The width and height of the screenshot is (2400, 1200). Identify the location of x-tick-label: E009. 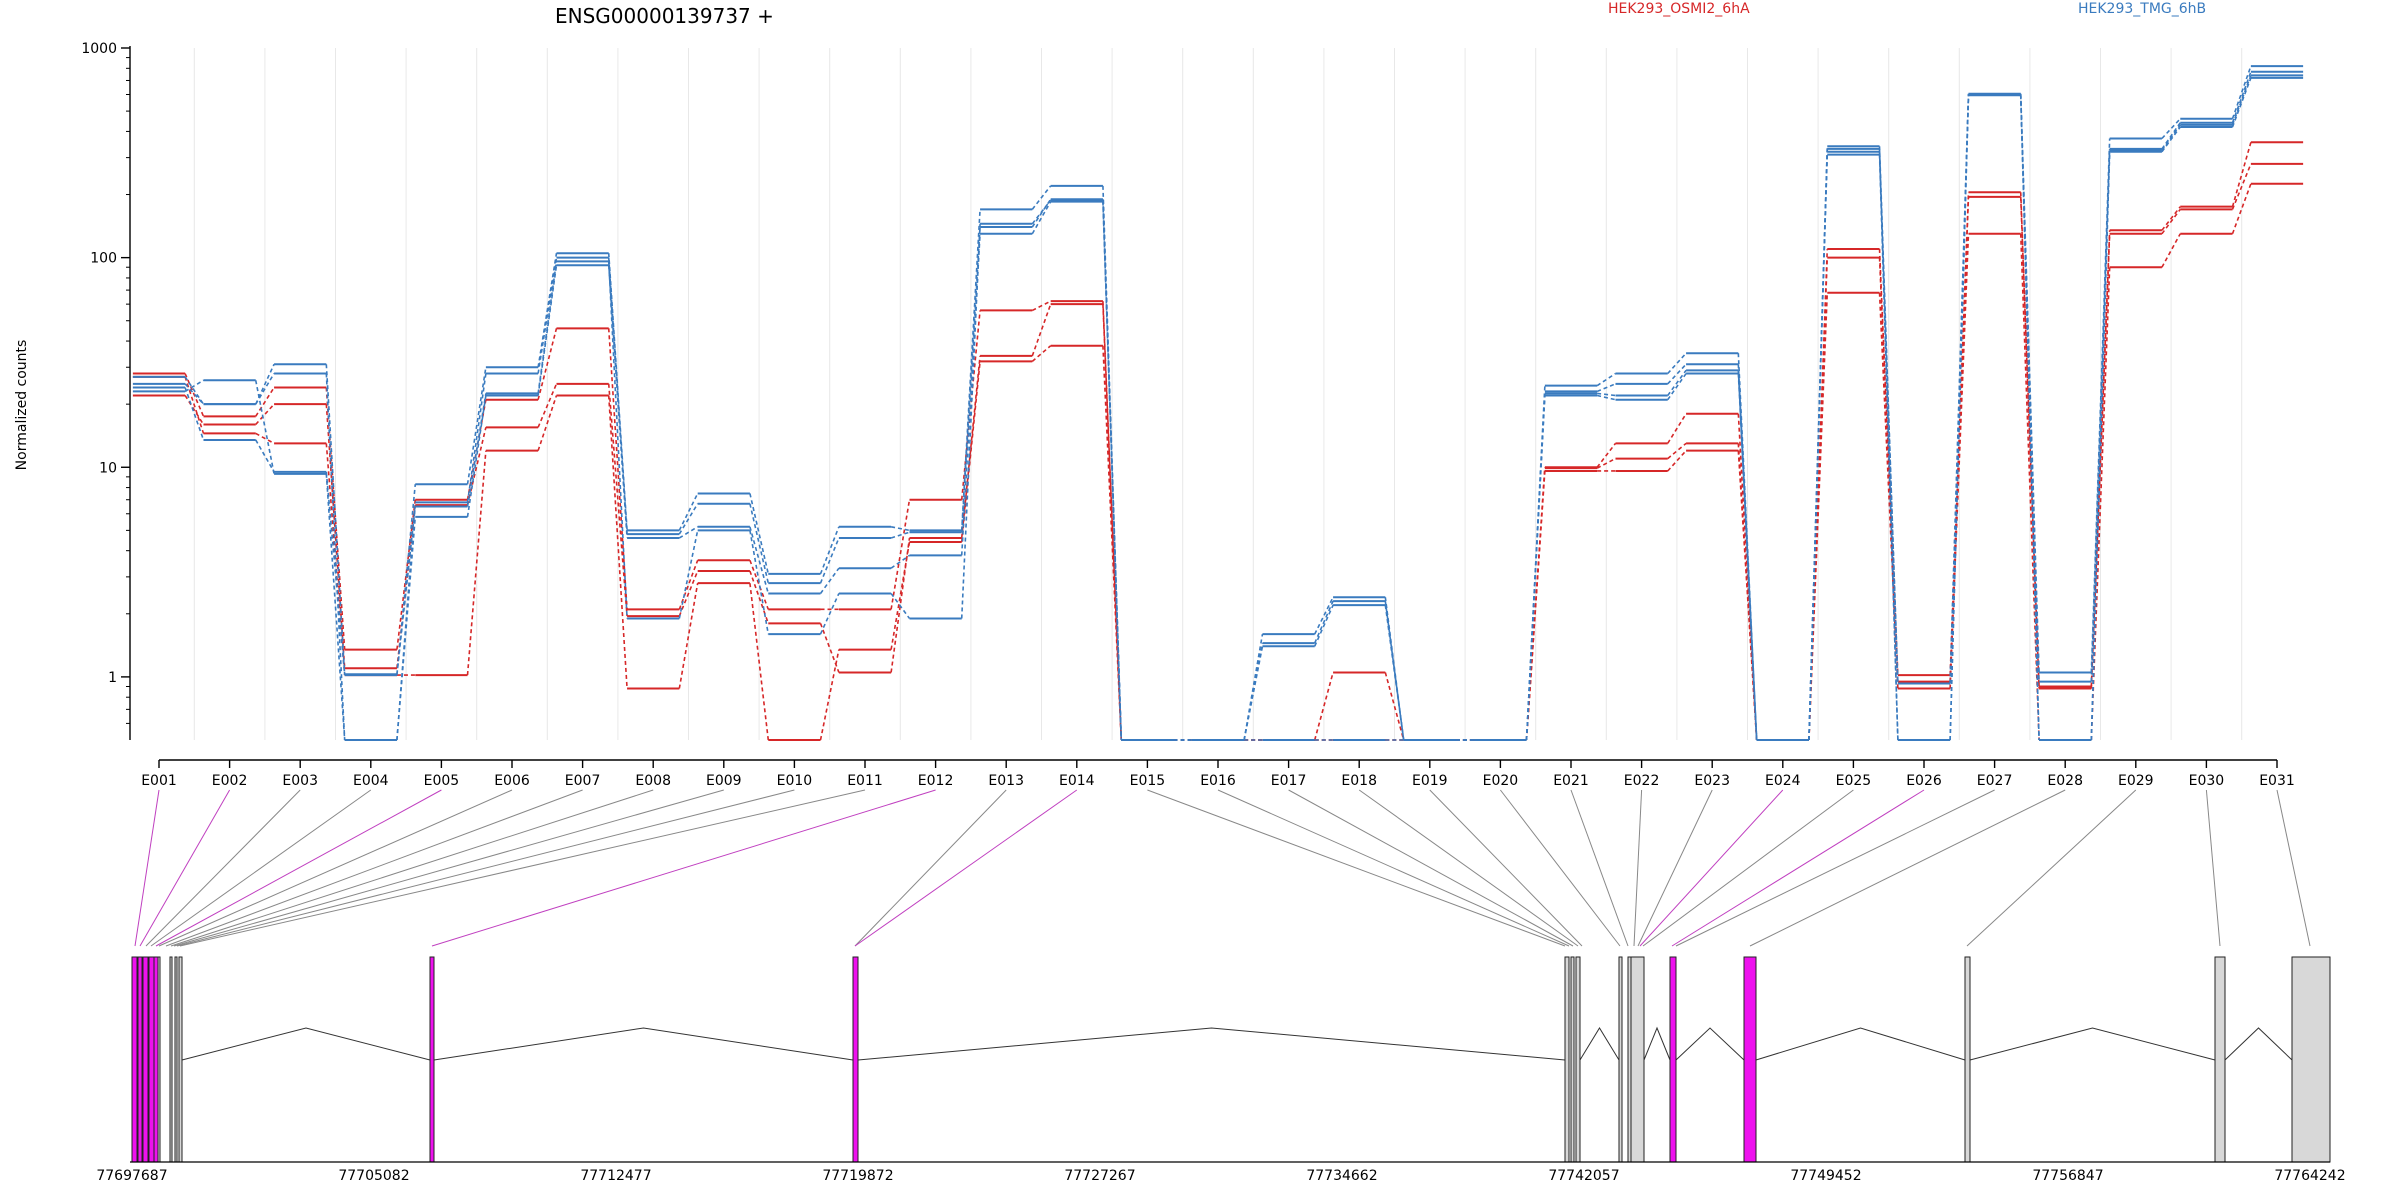
(724, 781).